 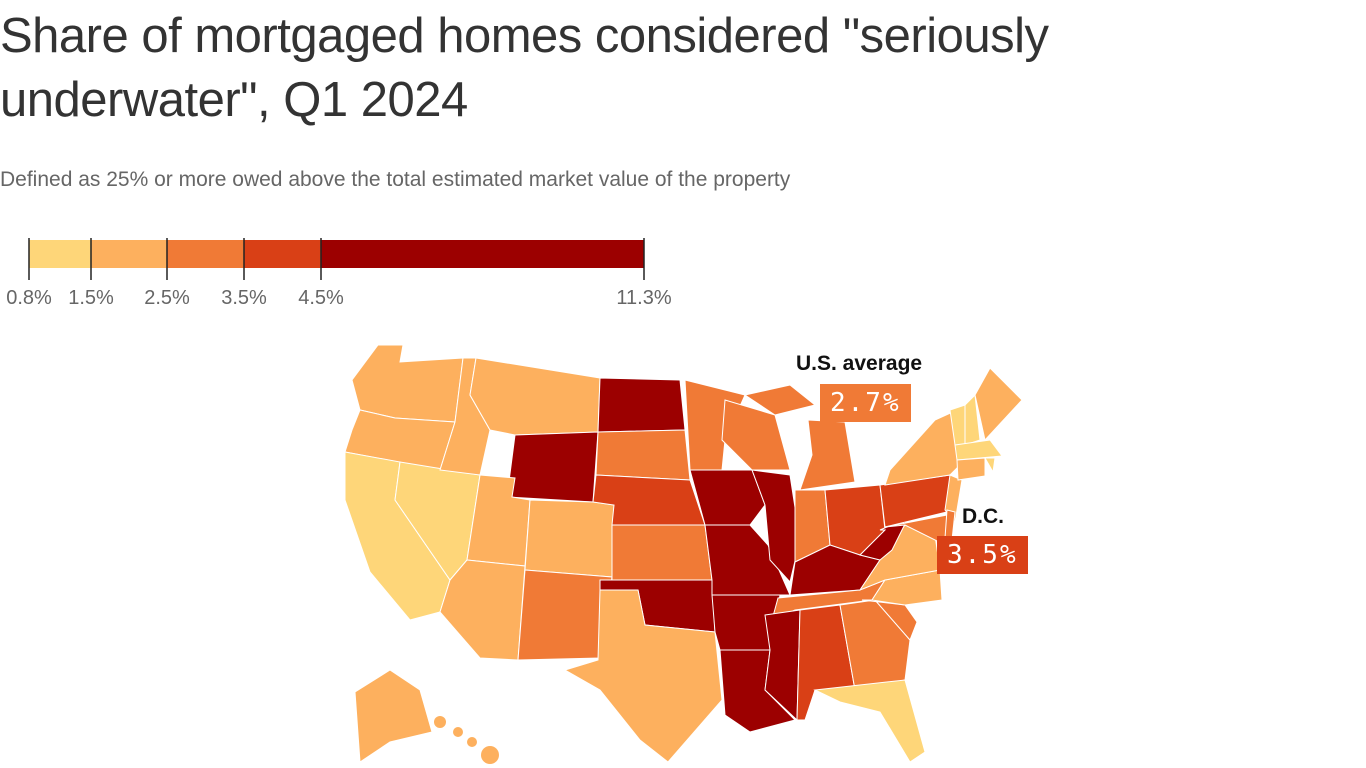 I want to click on legend-tick-label: 11.3%, so click(x=643, y=298).